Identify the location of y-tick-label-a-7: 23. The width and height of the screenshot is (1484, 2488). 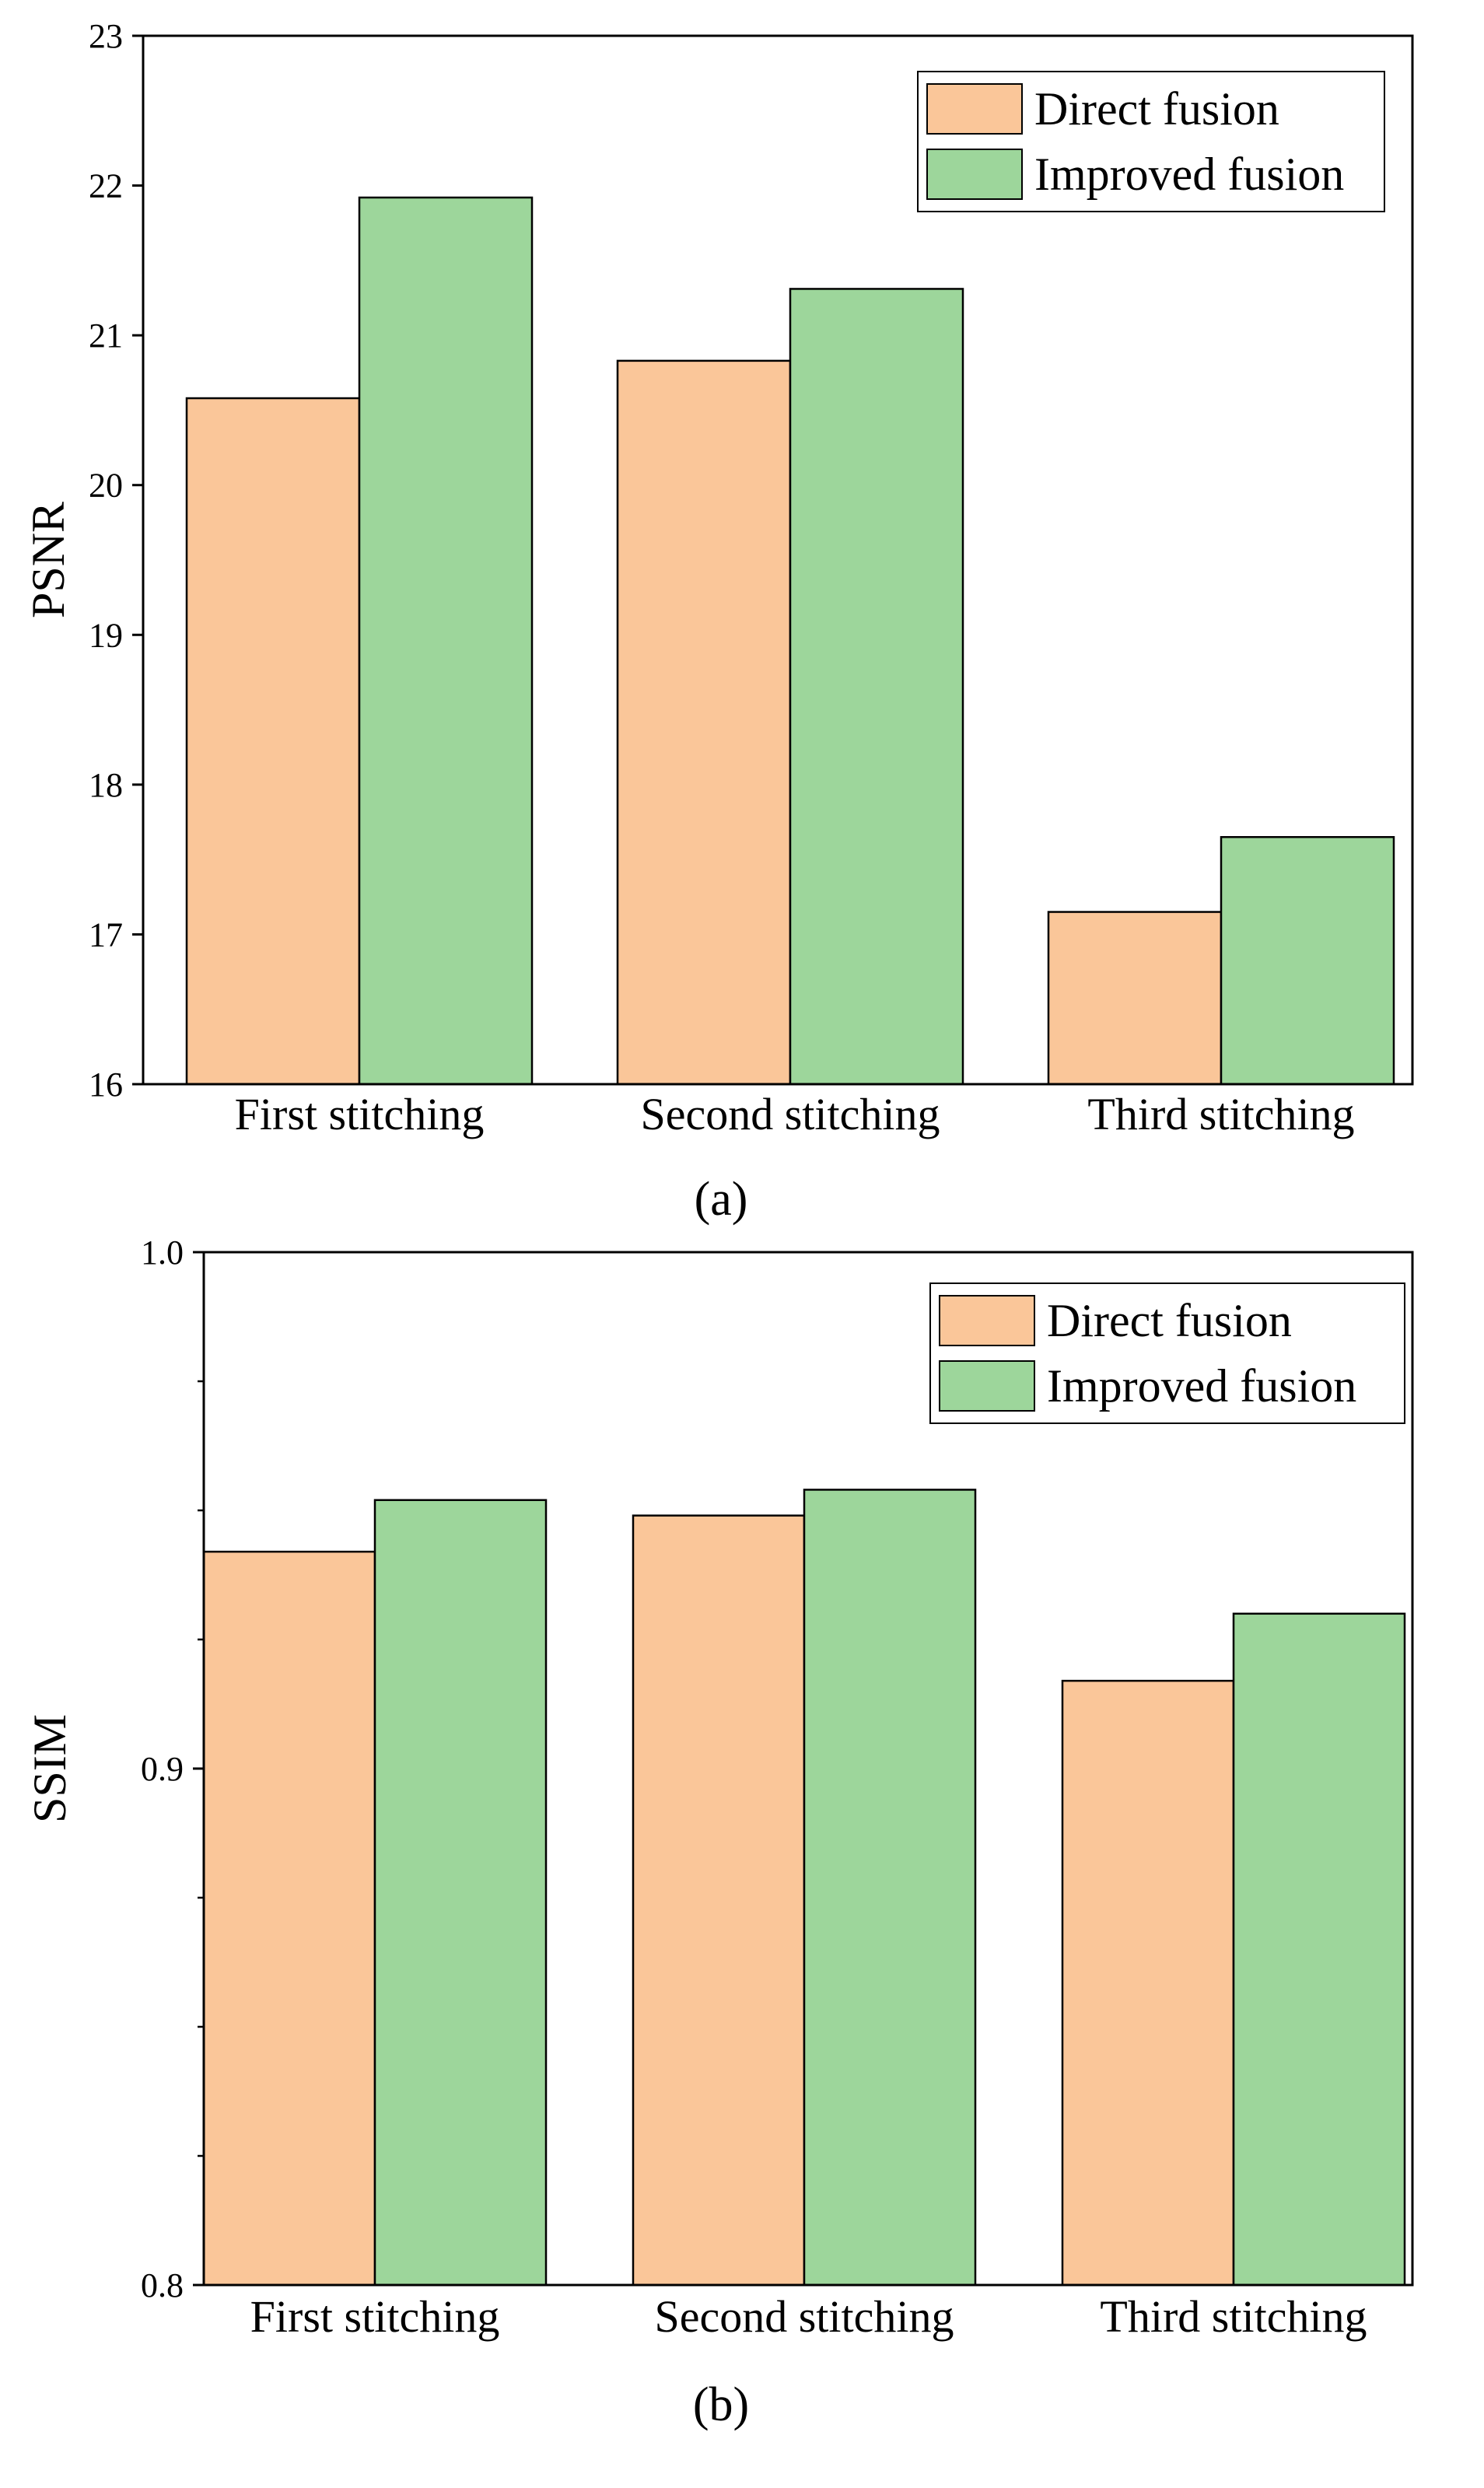
(106, 36).